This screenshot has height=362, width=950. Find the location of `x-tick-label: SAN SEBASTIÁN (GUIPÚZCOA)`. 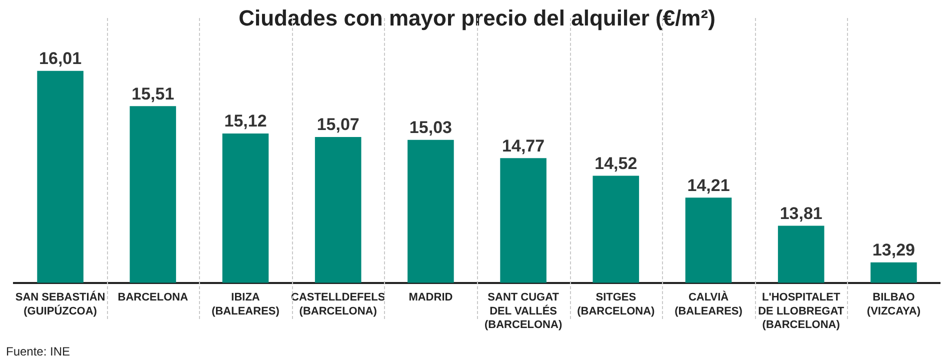

x-tick-label: SAN SEBASTIÁN (GUIPÚZCOA) is located at coordinates (60, 304).